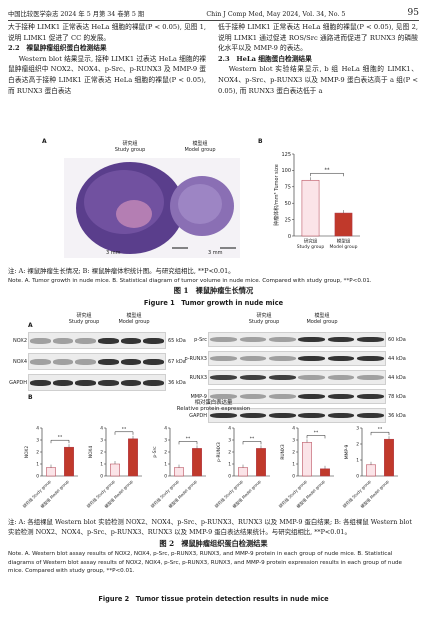 The height and width of the screenshot is (625, 427). What do you see at coordinates (264, 319) in the screenshot?
I see `fig2-study-label-right: 研究组 Study group` at bounding box center [264, 319].